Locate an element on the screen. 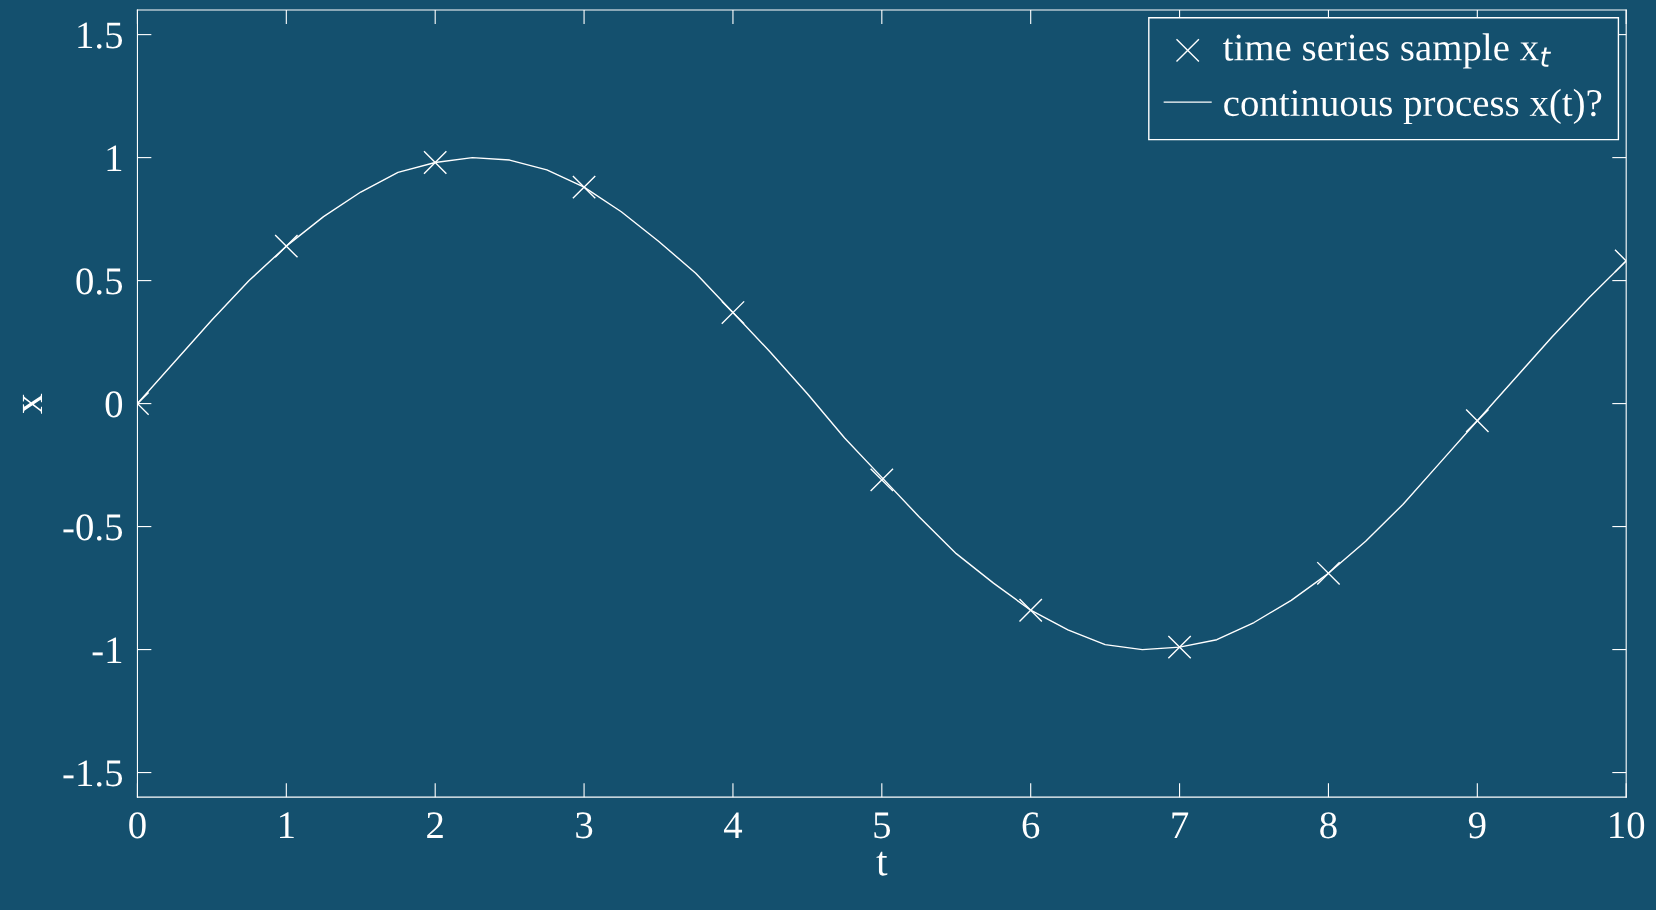 This screenshot has width=1656, height=910. y-tick-label: -0.5 is located at coordinates (93, 527).